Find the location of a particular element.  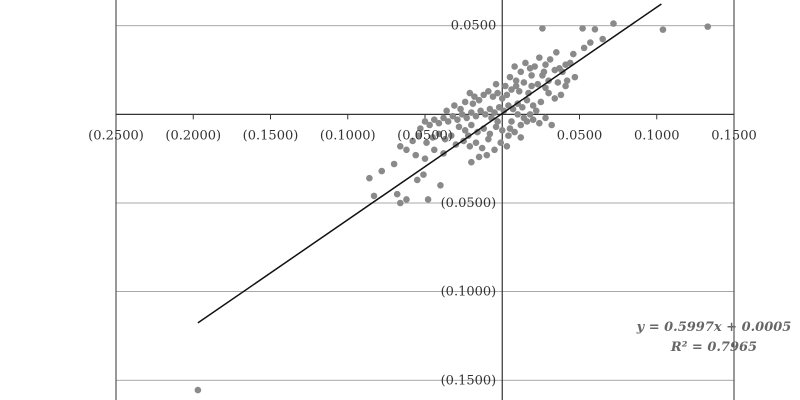

x-tick-label: (0.2000) is located at coordinates (193, 135).